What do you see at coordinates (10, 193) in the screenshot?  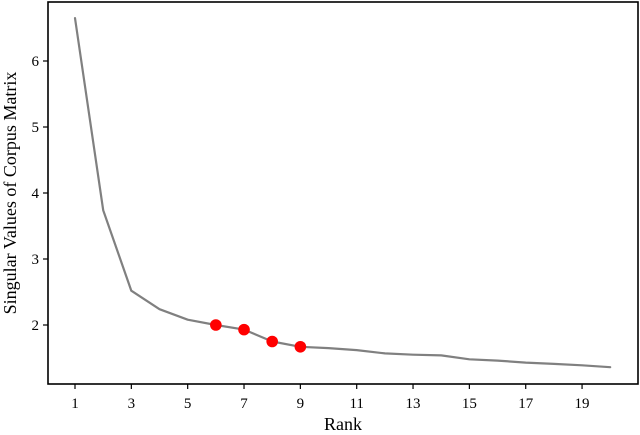 I see `y-axis-label: Singular Values of Corpus Matrix` at bounding box center [10, 193].